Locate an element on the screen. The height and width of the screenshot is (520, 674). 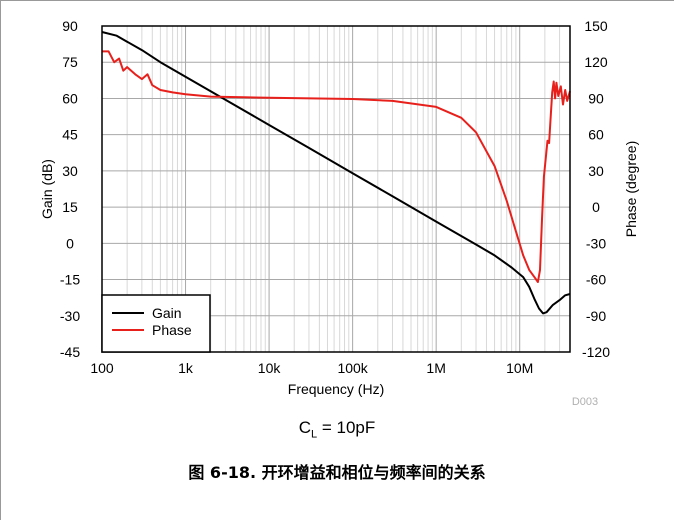
right-y-tick-label: 120 is located at coordinates (596, 62).